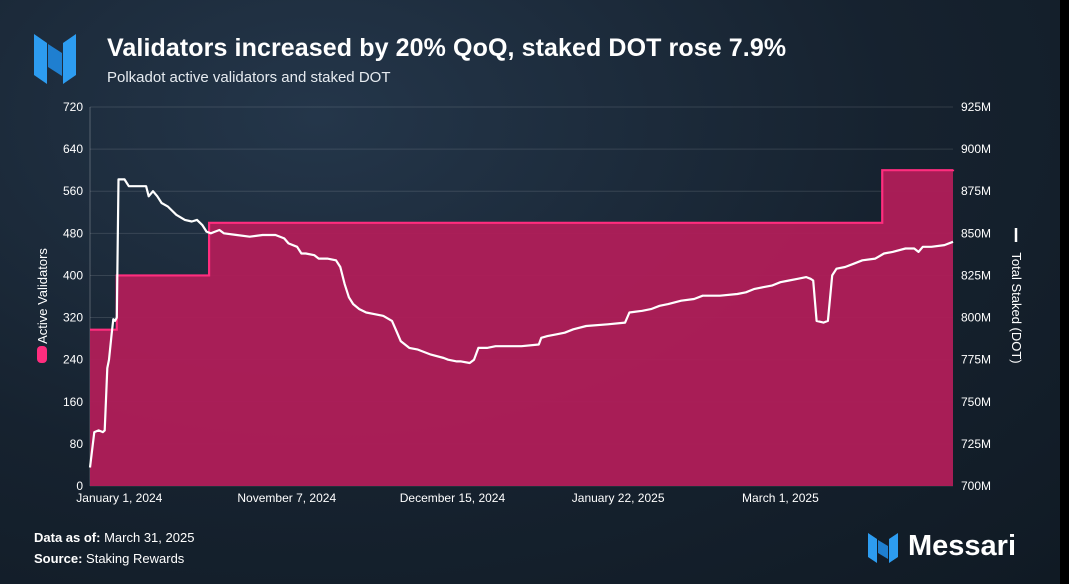 The image size is (1069, 584). What do you see at coordinates (976, 107) in the screenshot?
I see `y-right-tick-label: 925M` at bounding box center [976, 107].